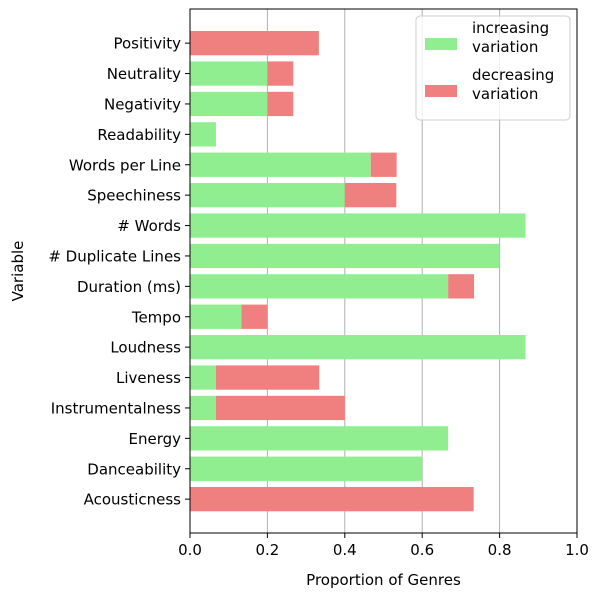  I want to click on y-axis-title: Variable, so click(18, 271).